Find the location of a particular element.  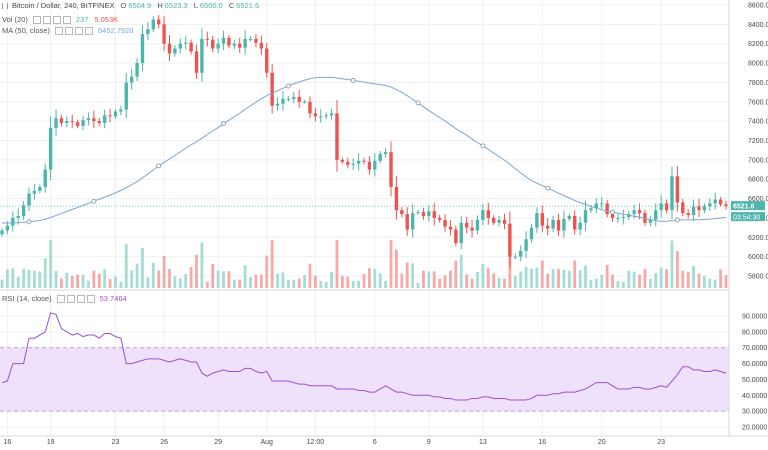

price-tick-label: 8600.0 is located at coordinates (758, 6).